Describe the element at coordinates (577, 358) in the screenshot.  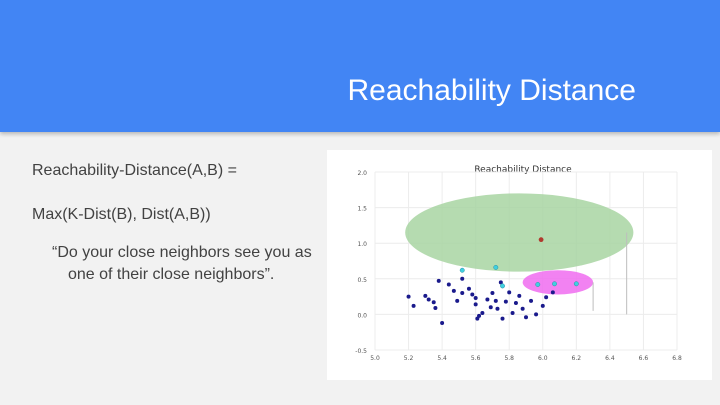
I see `x-tick-label: 6.2` at that location.